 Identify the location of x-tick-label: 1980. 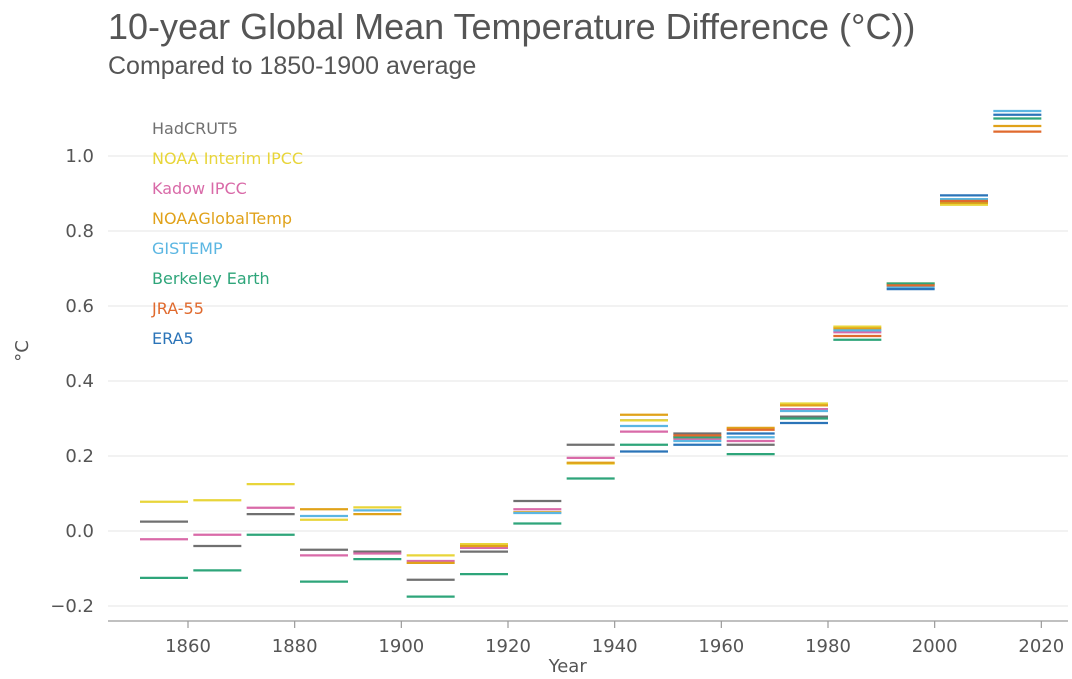
(828, 646).